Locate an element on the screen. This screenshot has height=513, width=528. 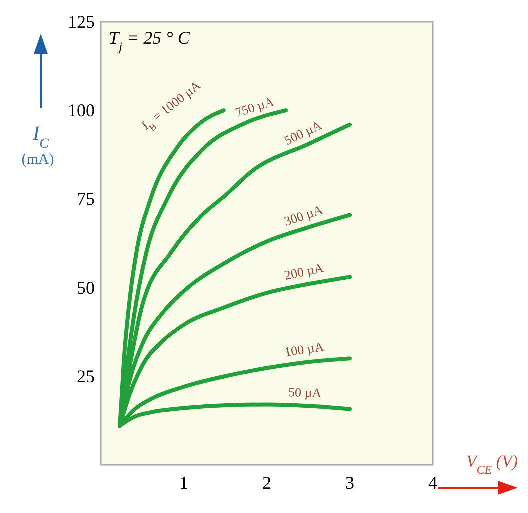
y-tick-label: 75 is located at coordinates (86, 199).